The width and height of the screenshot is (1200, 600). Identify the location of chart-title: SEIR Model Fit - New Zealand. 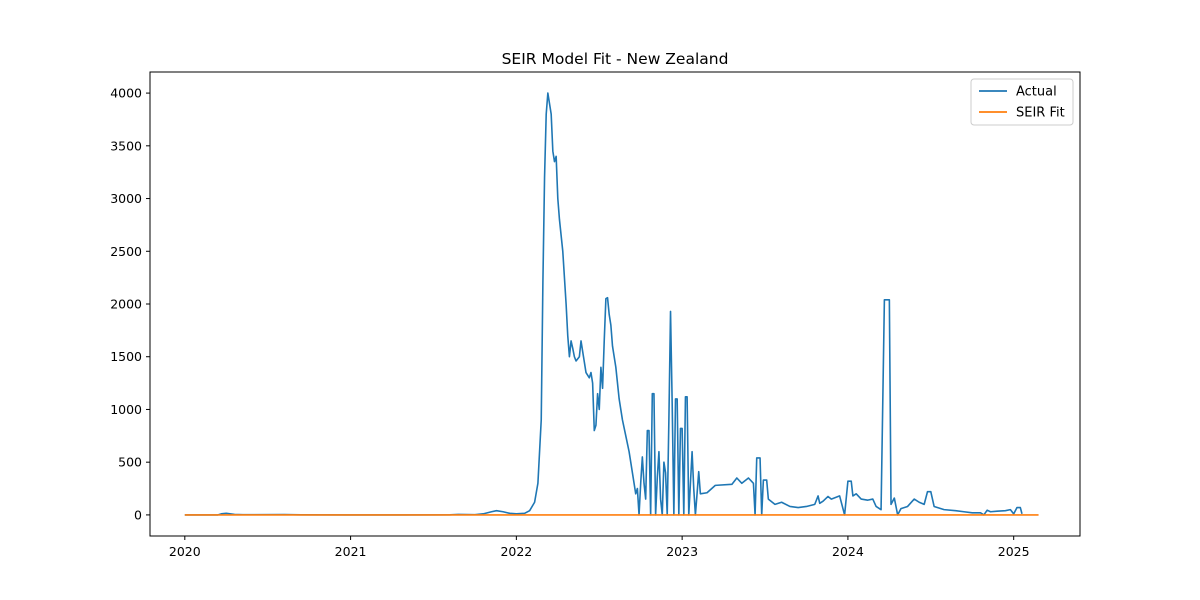
(615, 59).